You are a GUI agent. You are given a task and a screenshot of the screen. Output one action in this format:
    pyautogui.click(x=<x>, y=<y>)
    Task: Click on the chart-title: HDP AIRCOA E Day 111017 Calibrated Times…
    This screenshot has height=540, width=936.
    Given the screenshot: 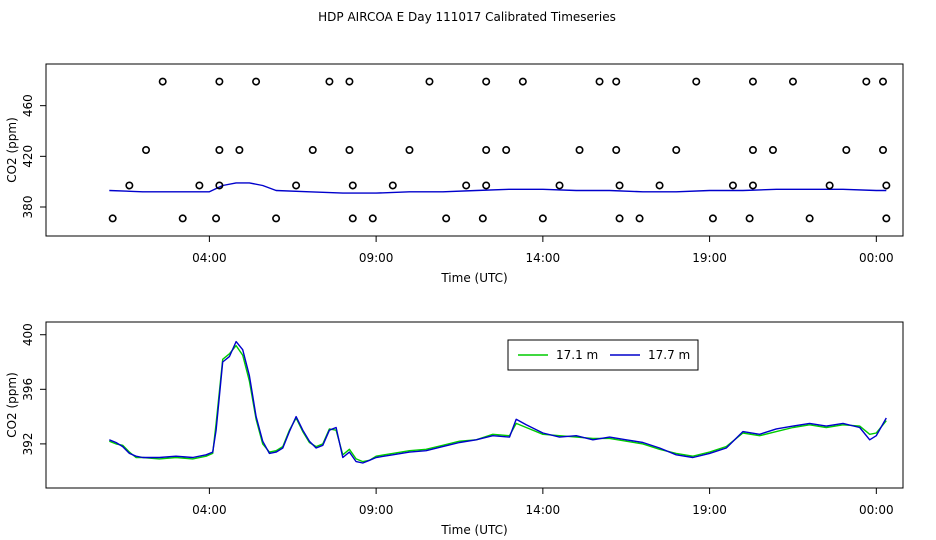 What is the action you would take?
    pyautogui.click(x=467, y=17)
    